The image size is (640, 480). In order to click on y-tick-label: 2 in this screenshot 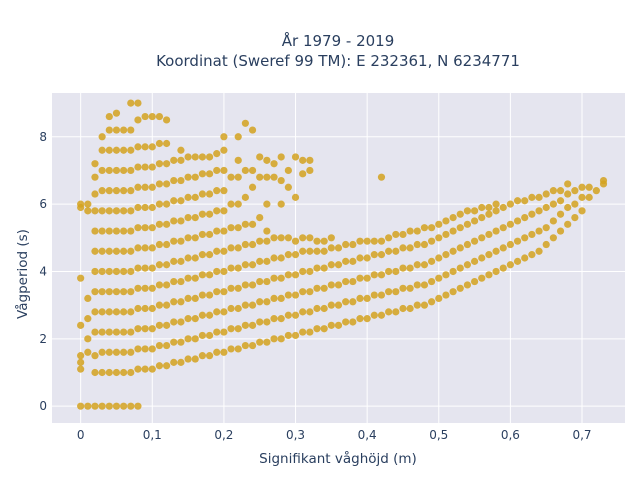, I will do `click(43, 339)`.